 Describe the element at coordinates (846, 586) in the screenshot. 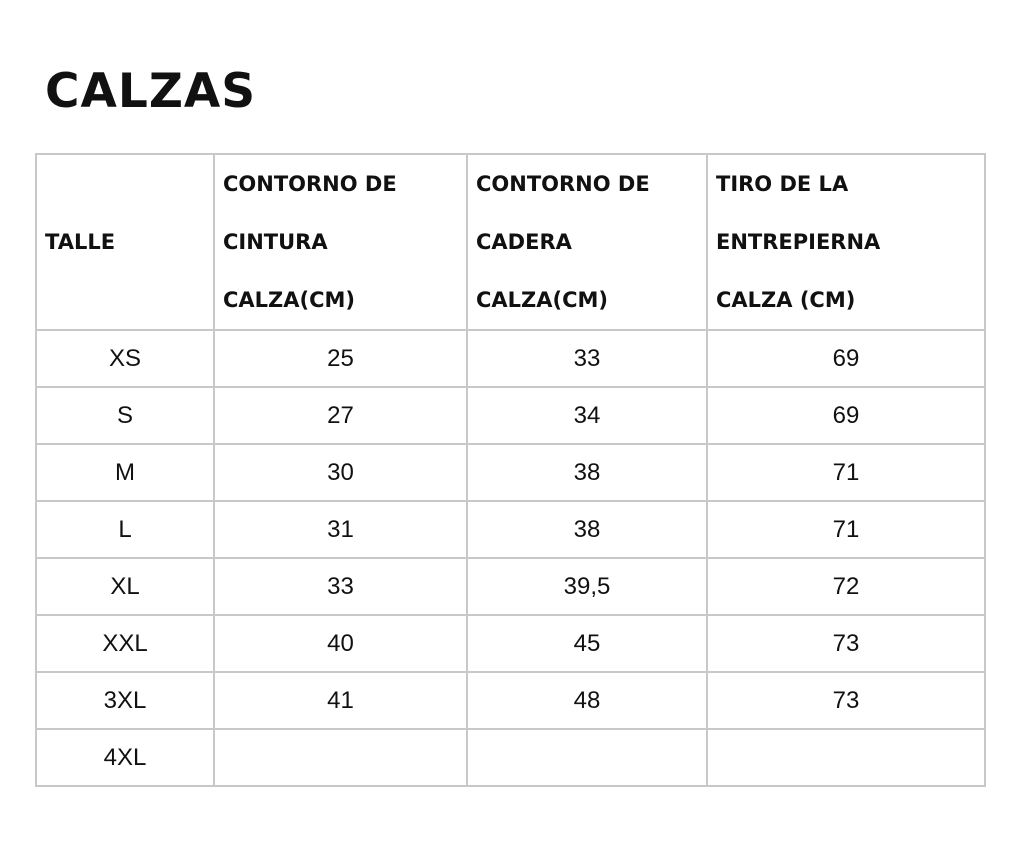

I see `measurement-cell: 72` at that location.